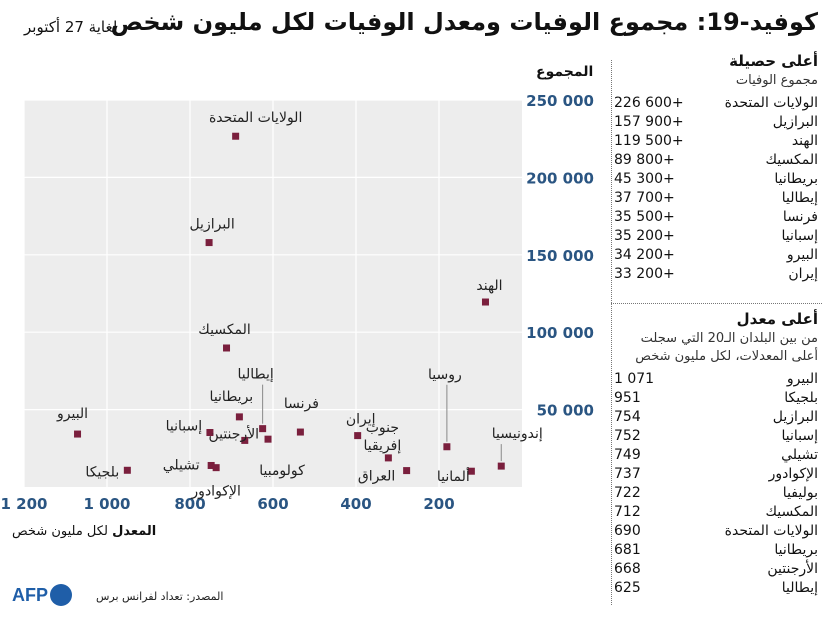 This screenshot has width=830, height=618. What do you see at coordinates (560, 101) in the screenshot?
I see `y-tick-label: 250 000` at bounding box center [560, 101].